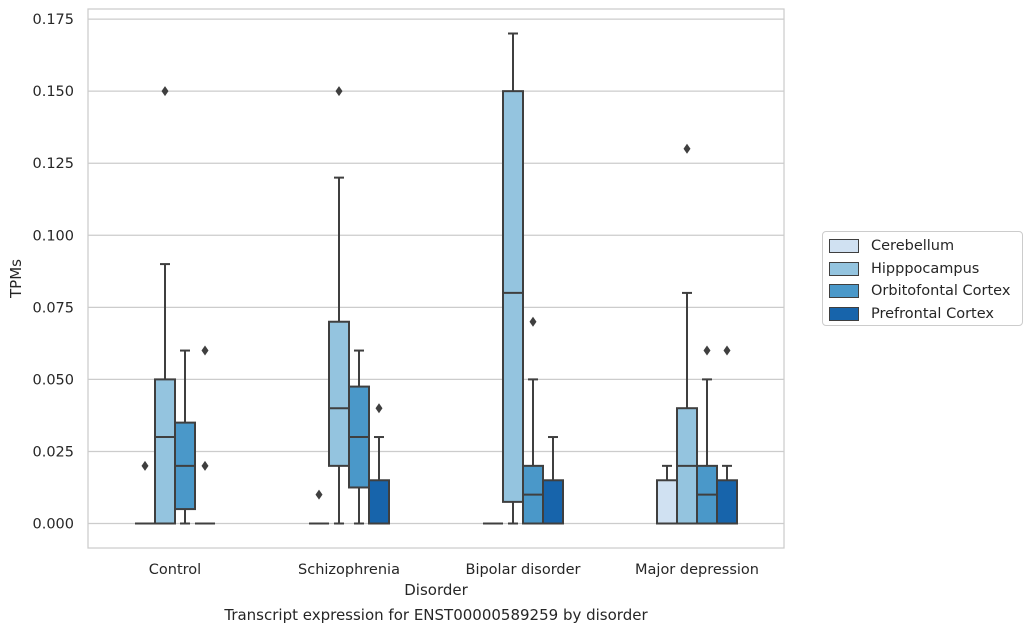 The height and width of the screenshot is (634, 1033). I want to click on y-tick-label: 0.100, so click(53, 236).